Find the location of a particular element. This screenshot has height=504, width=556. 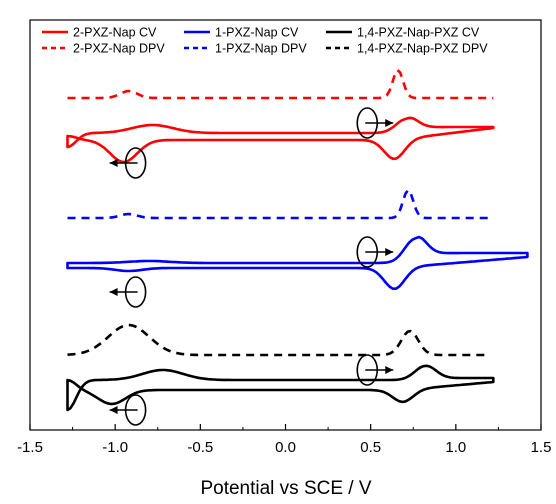

series-1-pxz-nap-dpv is located at coordinates (280, 204).